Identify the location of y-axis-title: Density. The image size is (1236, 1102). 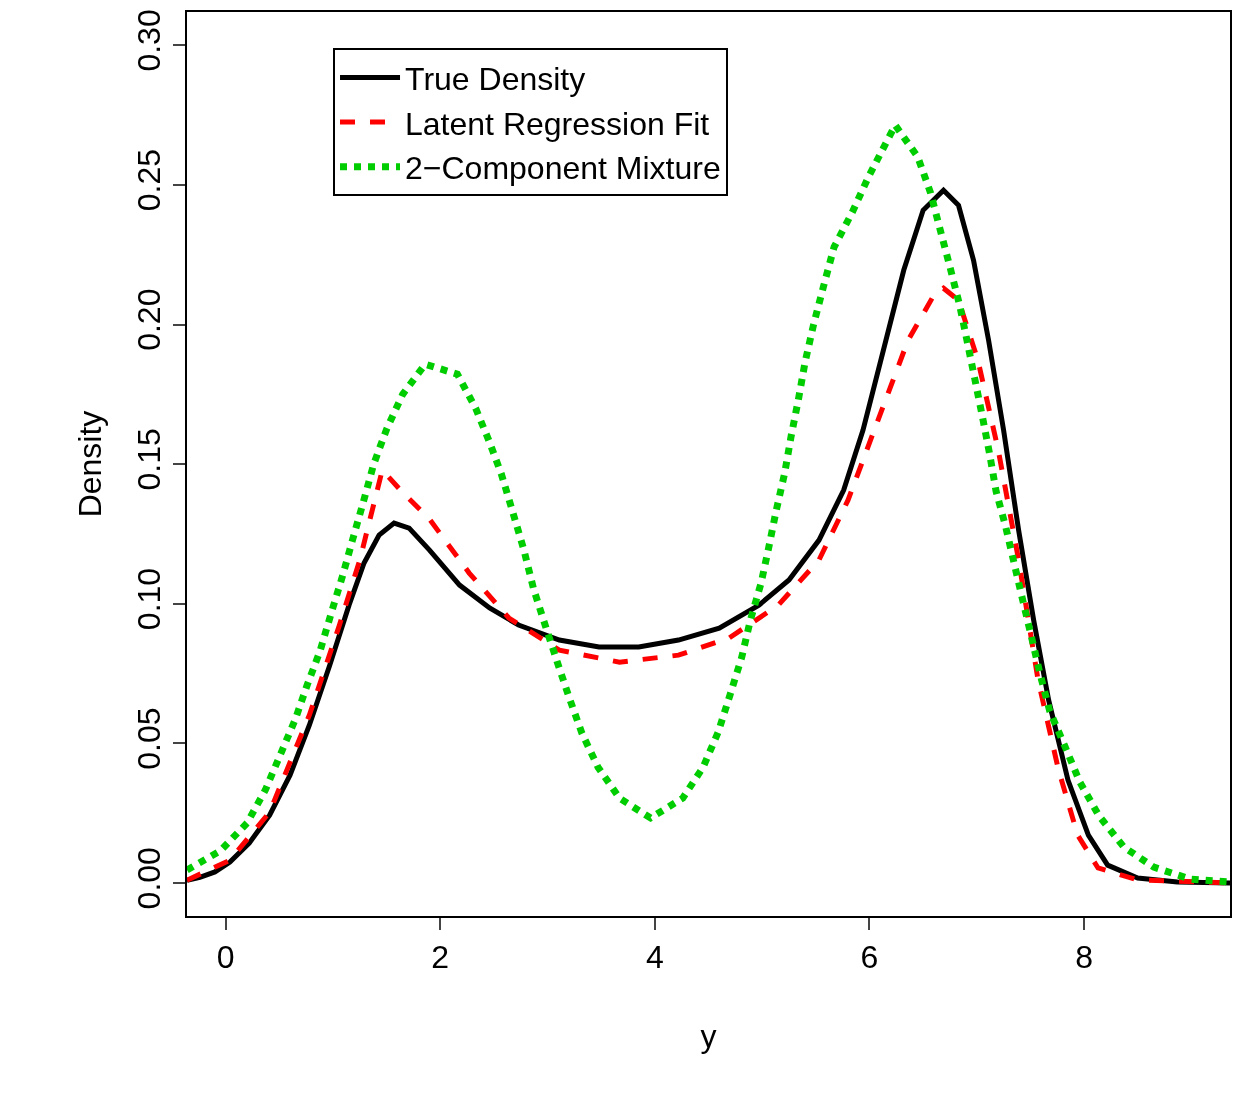
(90, 464).